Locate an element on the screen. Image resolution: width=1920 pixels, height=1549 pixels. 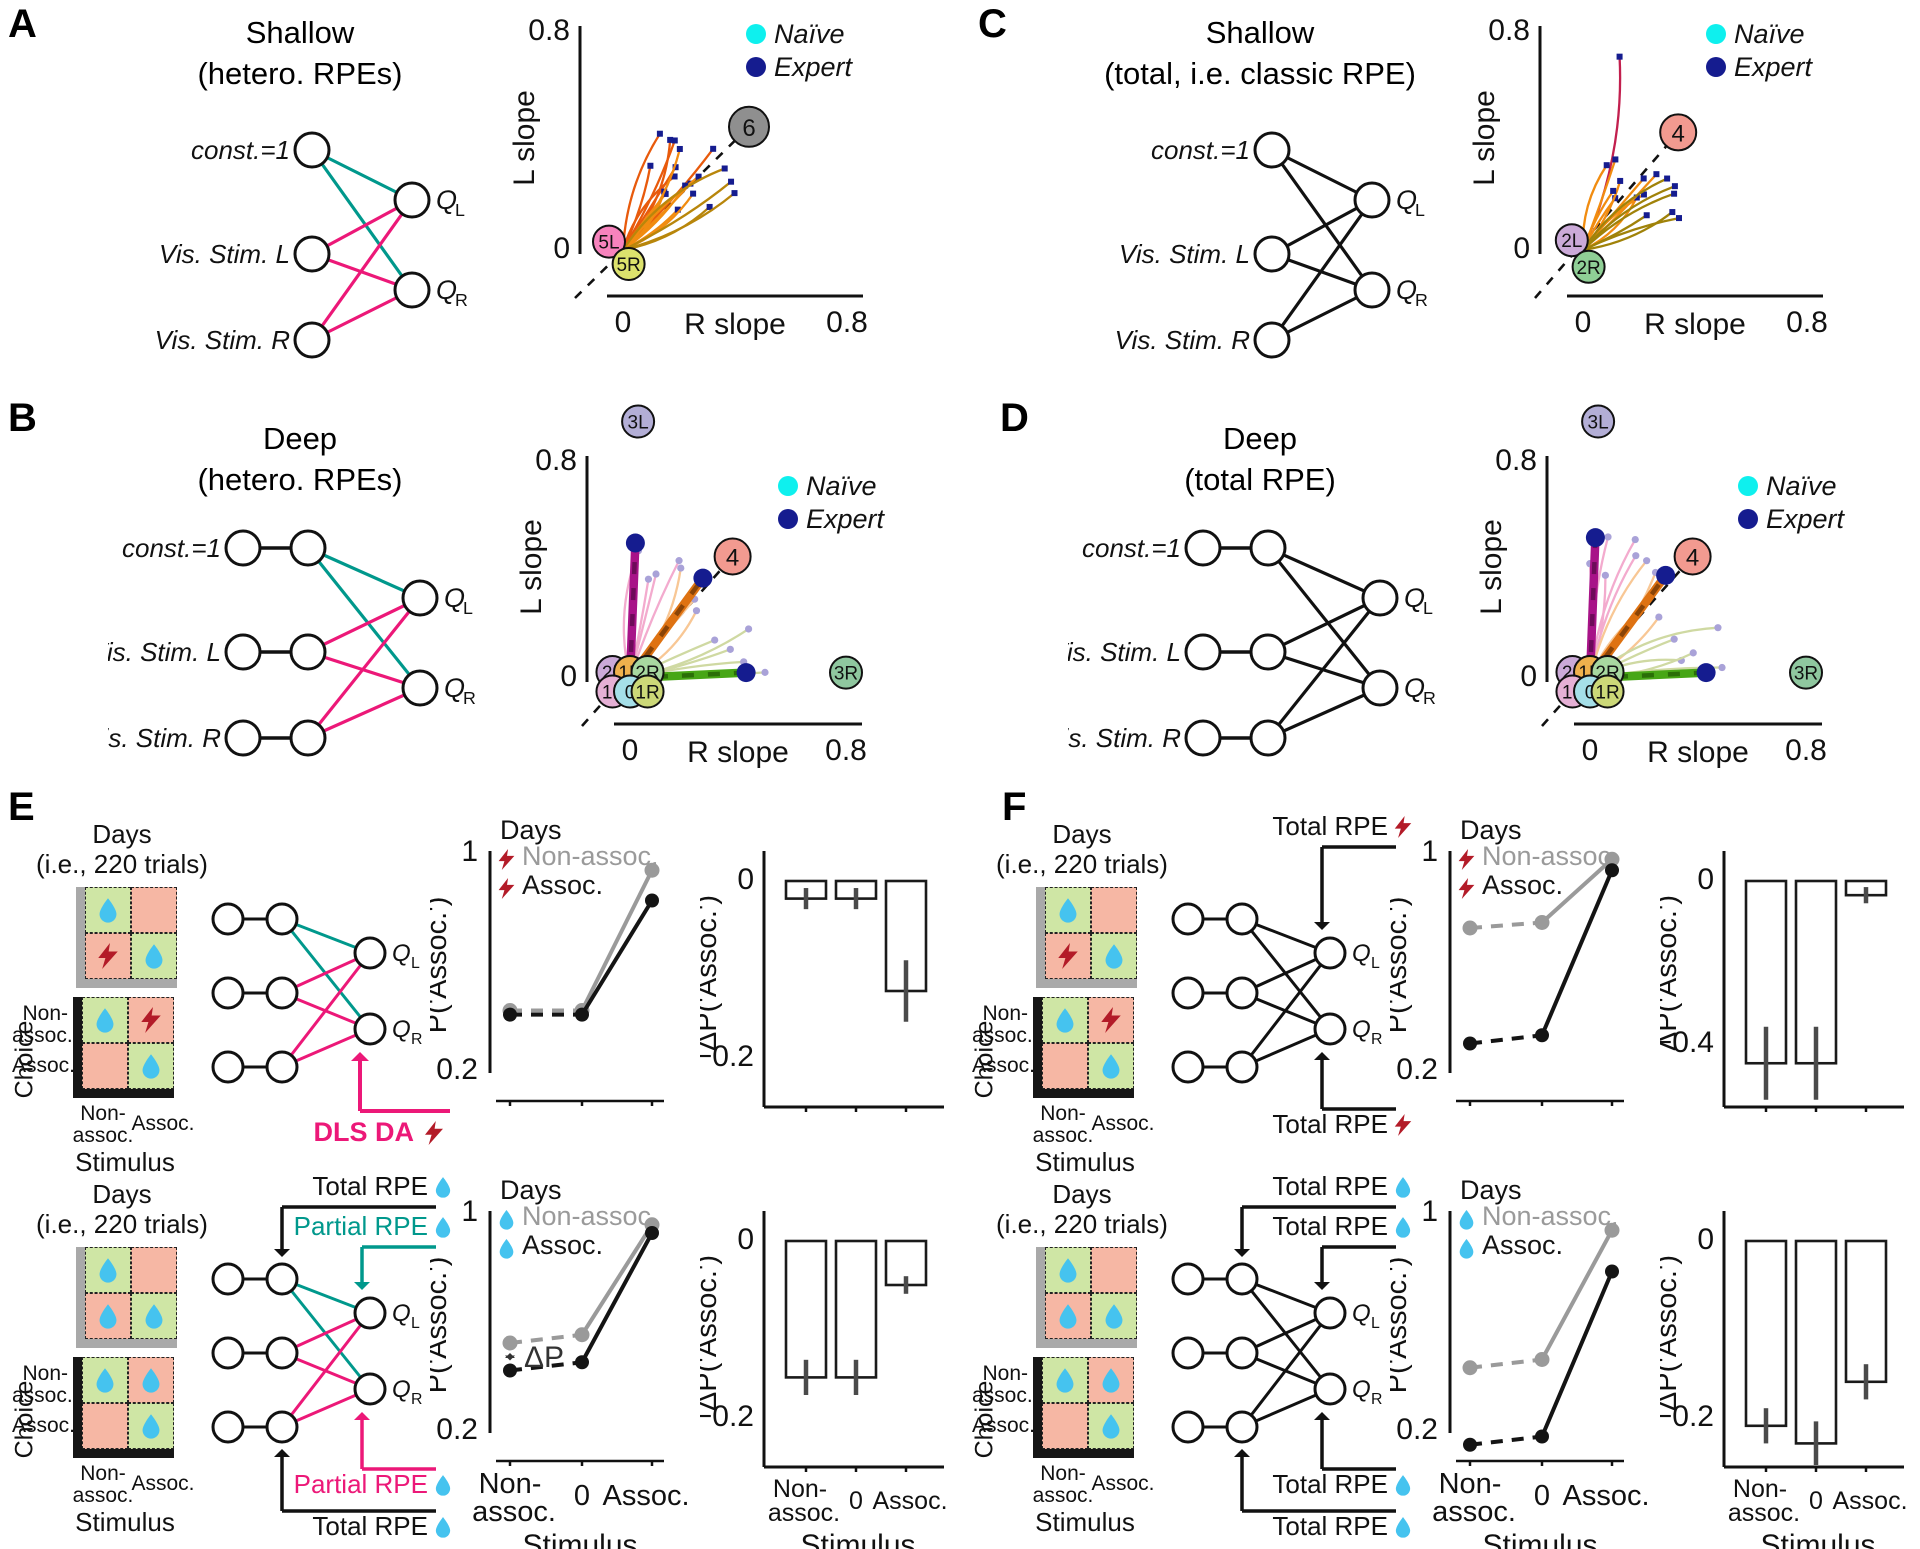
row-label-assoc: Assoc. is located at coordinates (44, 1065).